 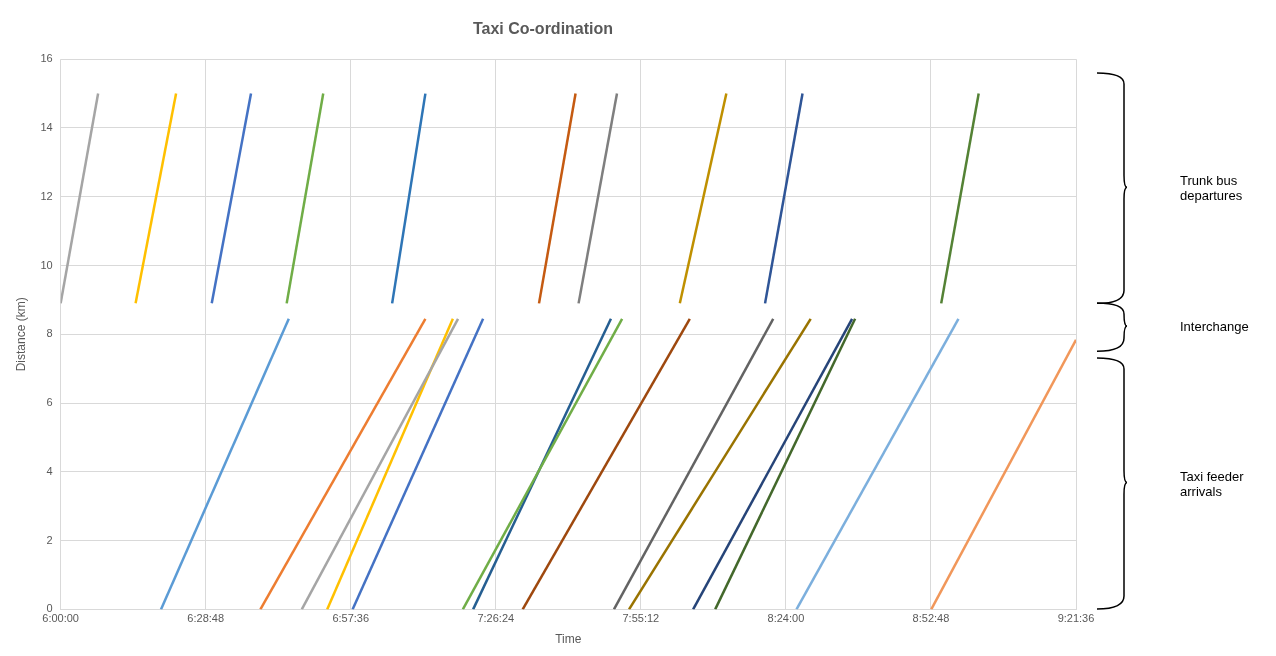 I want to click on text: Taxi feeder arrivals, so click(x=1212, y=483).